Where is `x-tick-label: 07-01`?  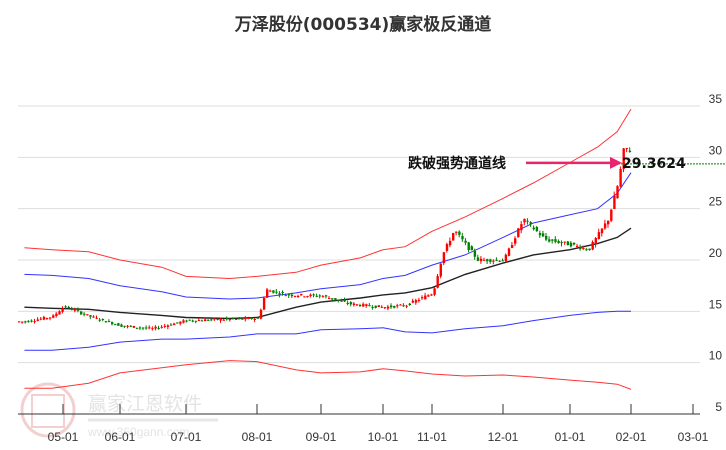
x-tick-label: 07-01 is located at coordinates (186, 437).